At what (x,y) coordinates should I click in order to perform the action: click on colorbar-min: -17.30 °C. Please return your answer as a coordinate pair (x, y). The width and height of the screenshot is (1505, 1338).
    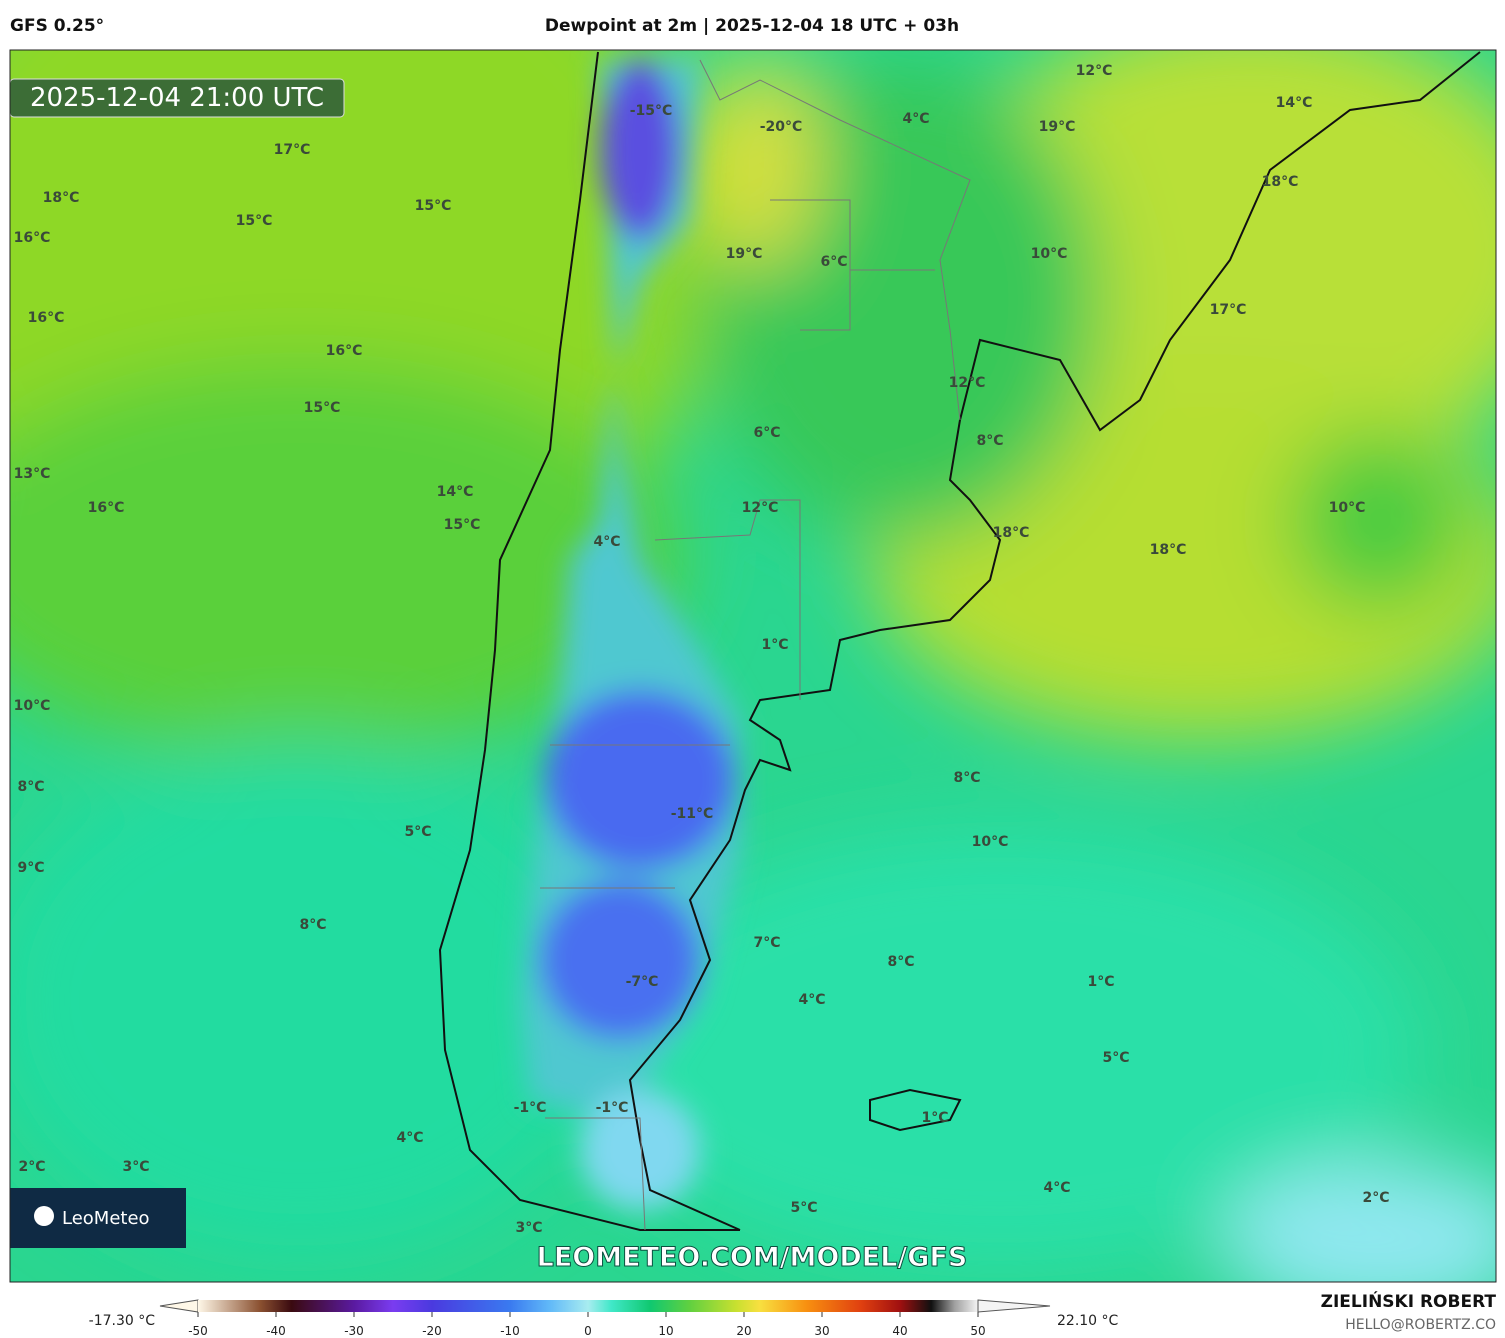
    Looking at the image, I should click on (122, 1321).